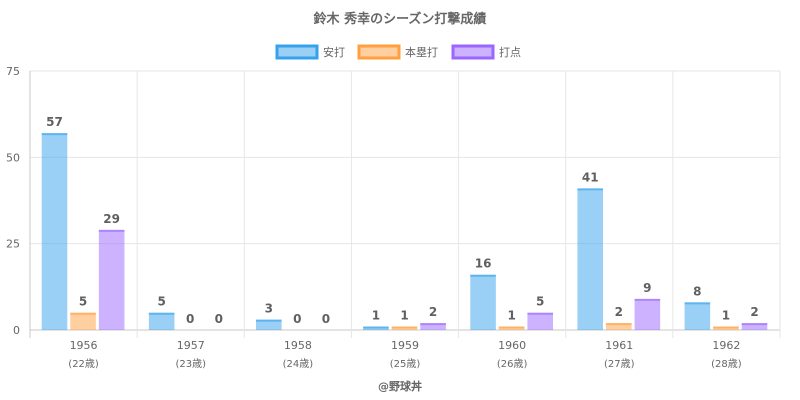 Image resolution: width=800 pixels, height=400 pixels. Describe the element at coordinates (54, 122) in the screenshot. I see `data-label: 57` at that location.